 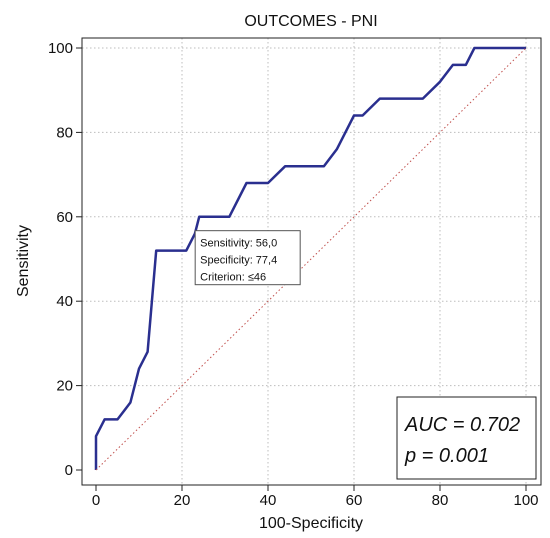 What do you see at coordinates (238, 261) in the screenshot?
I see `annotation-line: Specificity: 77,4` at bounding box center [238, 261].